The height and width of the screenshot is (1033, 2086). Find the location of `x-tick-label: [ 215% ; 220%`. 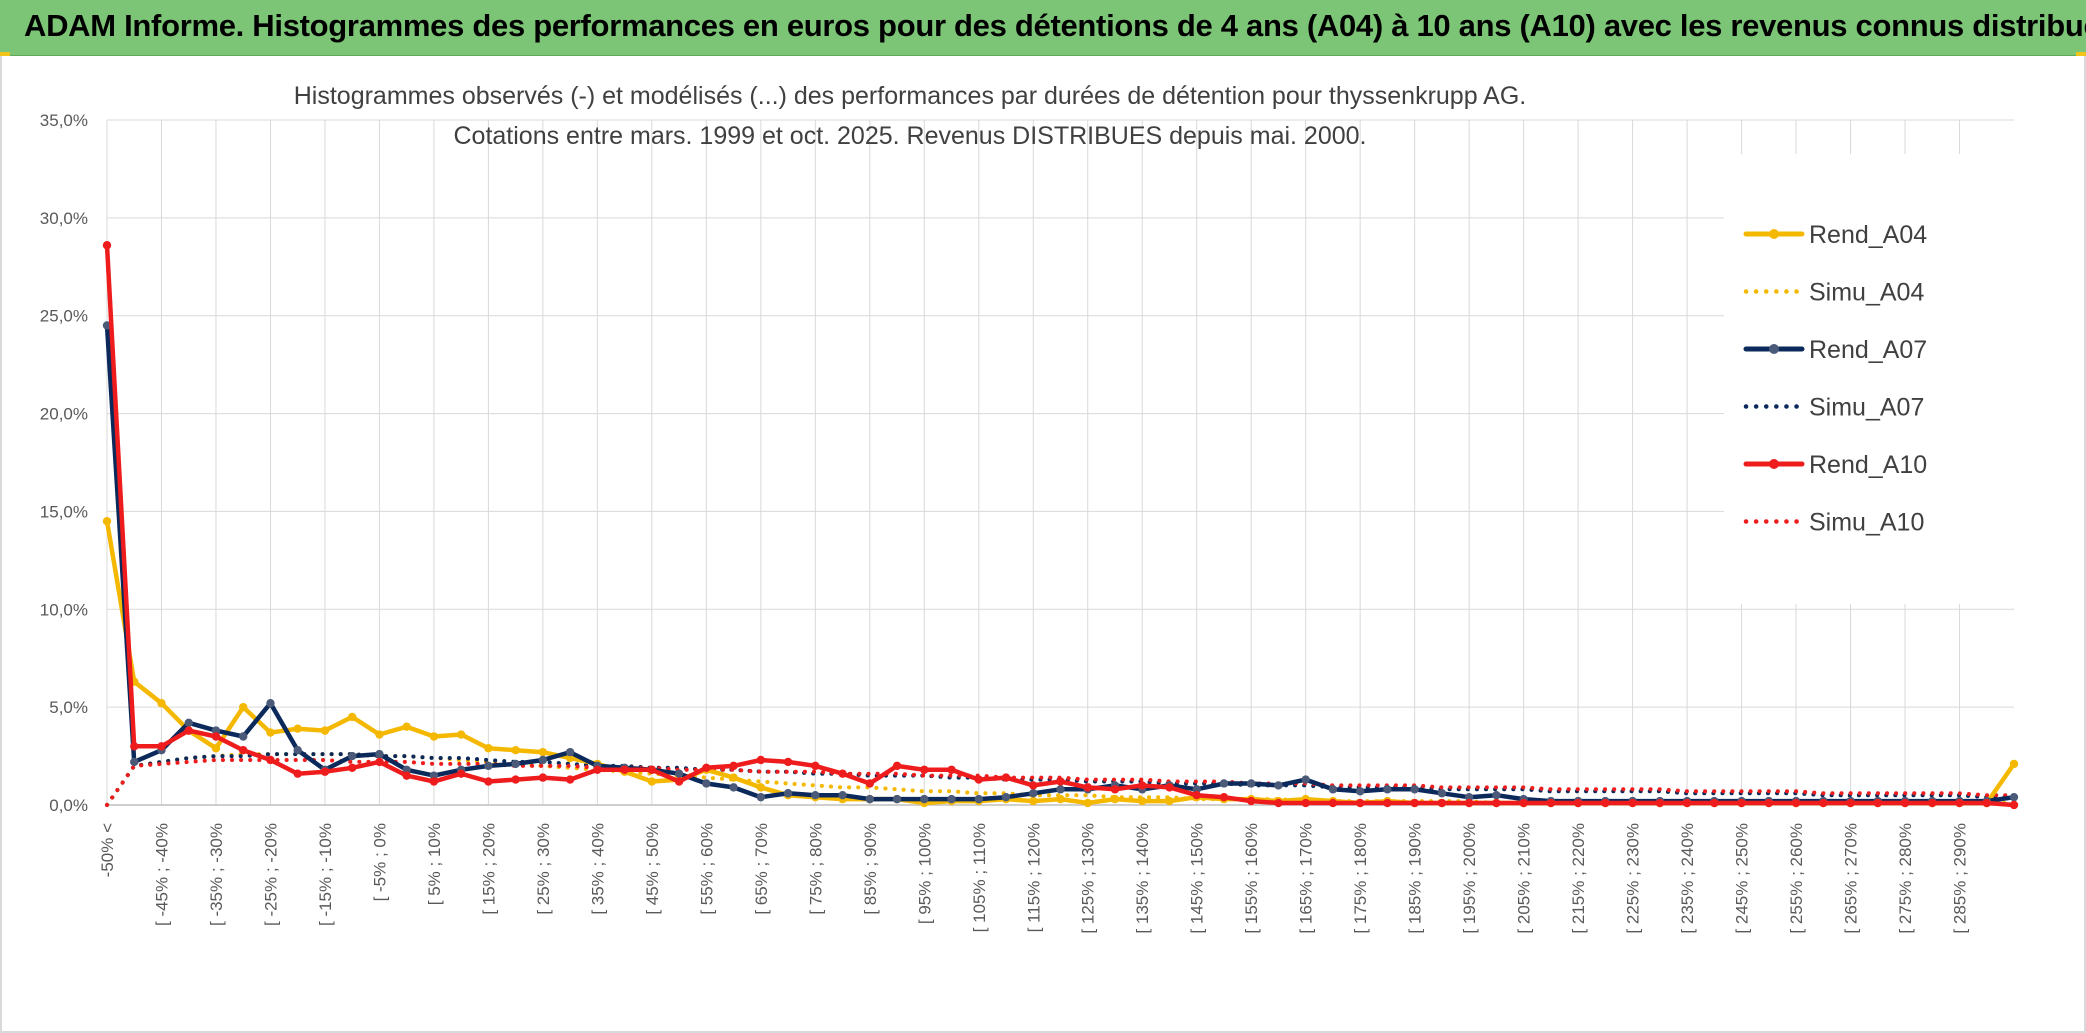

x-tick-label: [ 215% ; 220% is located at coordinates (1578, 878).